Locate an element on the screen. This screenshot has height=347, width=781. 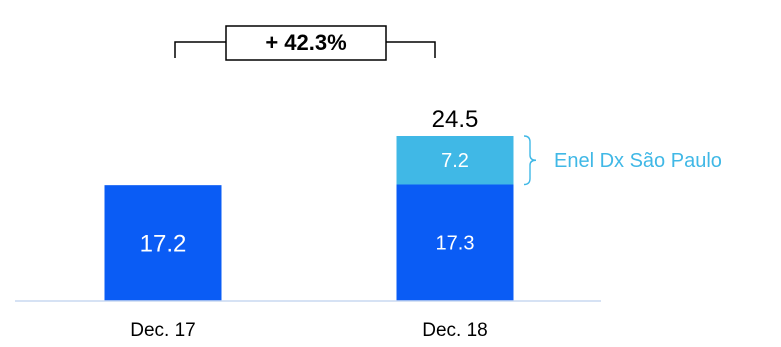
x-axis-labels: Dec. 17 Dec. 18 is located at coordinates (308, 330).